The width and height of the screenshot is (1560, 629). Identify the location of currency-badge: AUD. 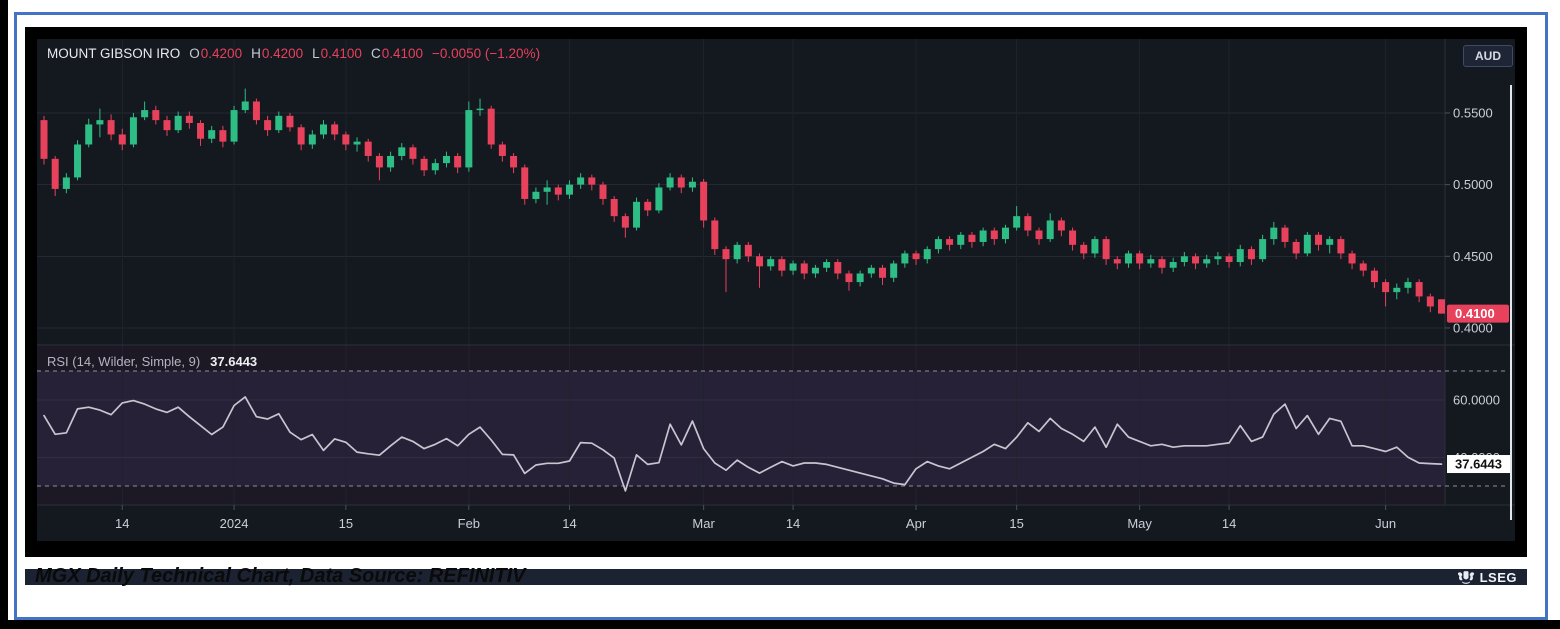
(1488, 56).